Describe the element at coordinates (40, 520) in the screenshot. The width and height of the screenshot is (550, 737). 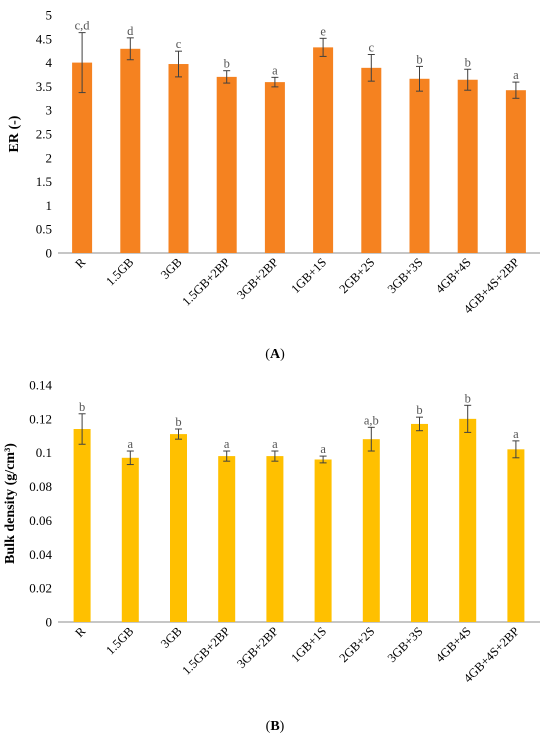
I see `panel-b-y-tick-label: 0.06` at that location.